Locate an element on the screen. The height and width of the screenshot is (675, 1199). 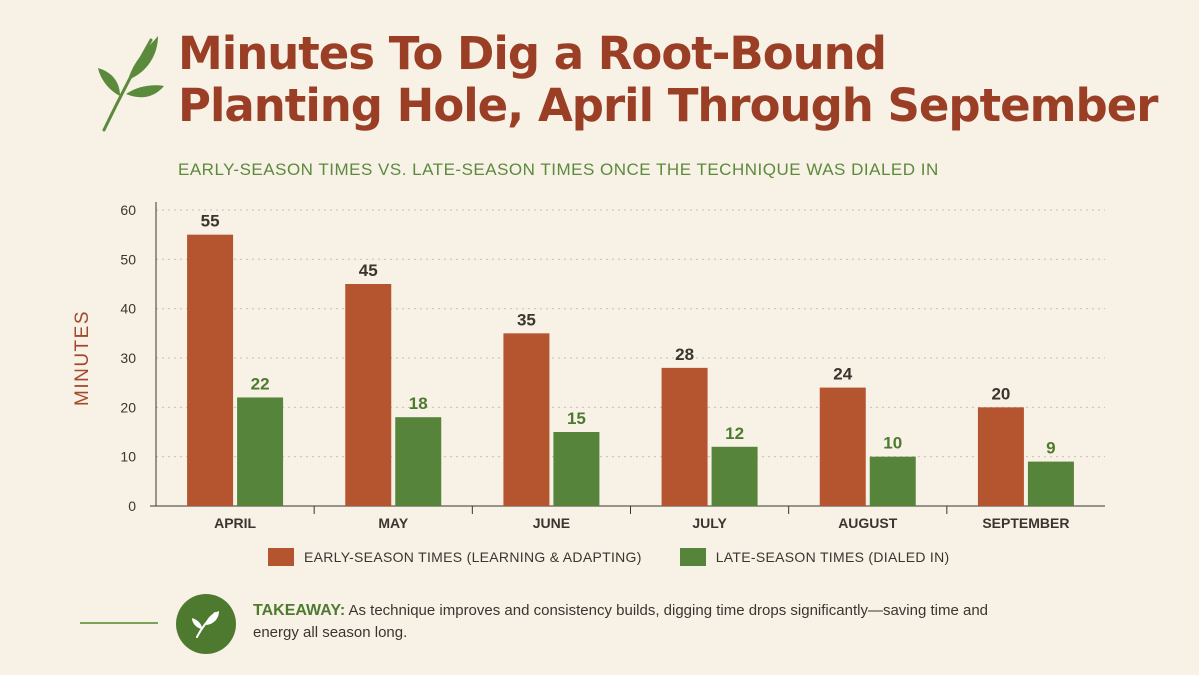
data-label: 28 is located at coordinates (684, 354).